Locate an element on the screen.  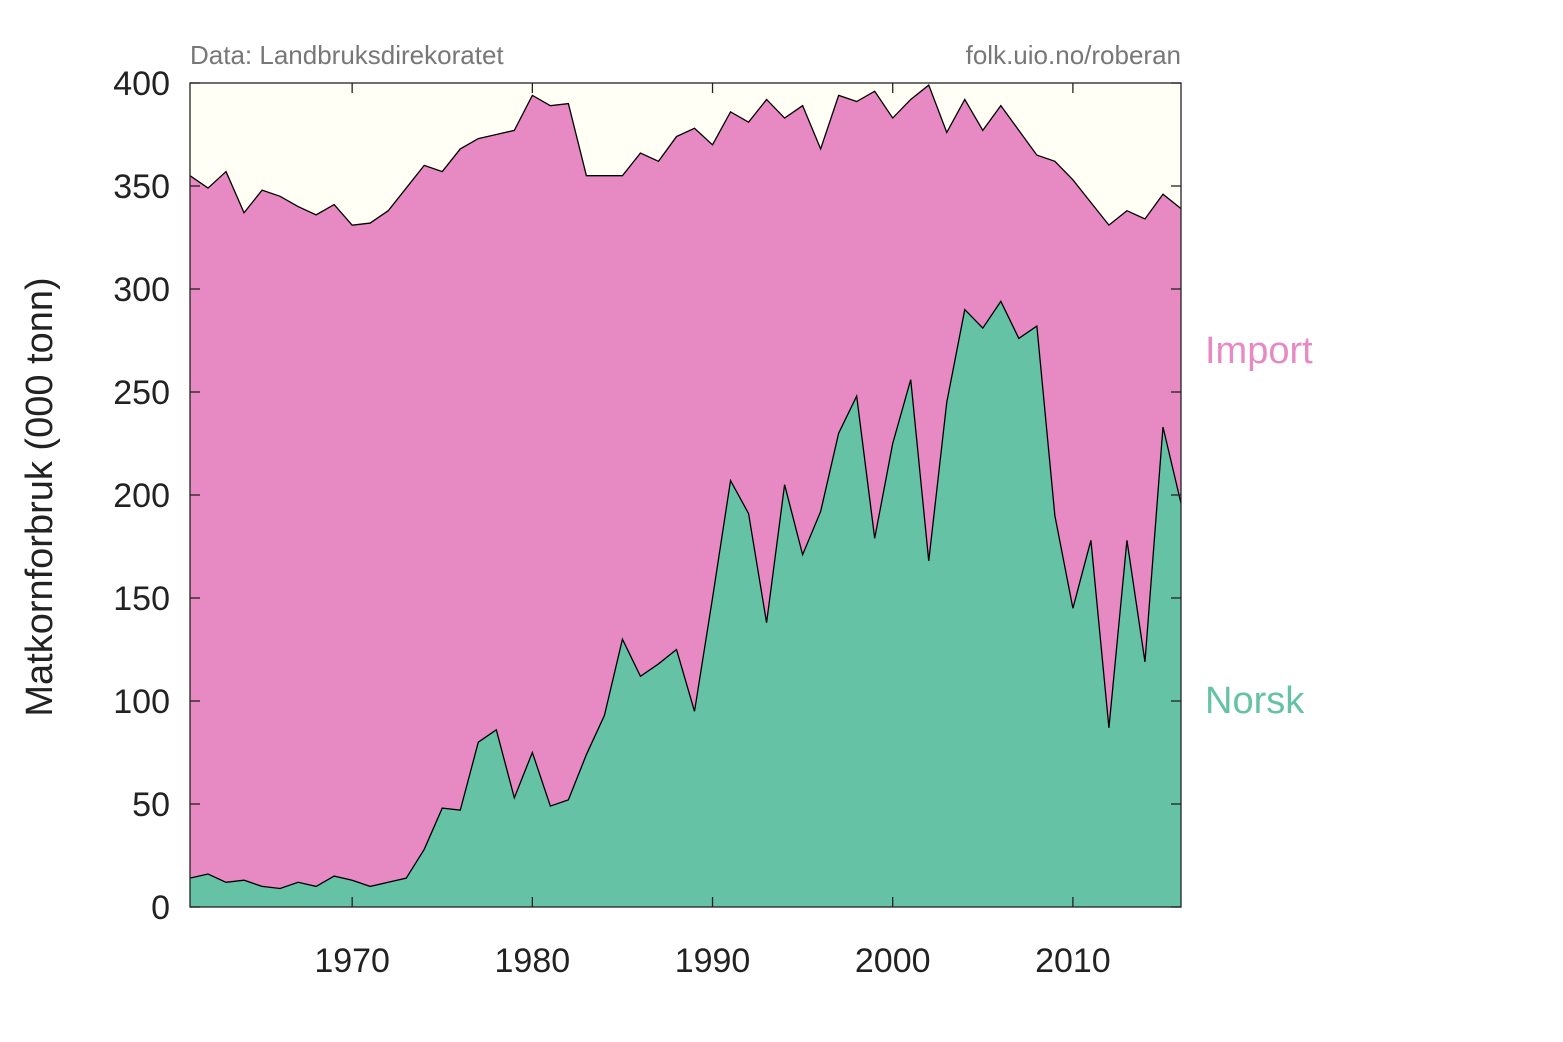
y-tick-label: 350 is located at coordinates (141, 187).